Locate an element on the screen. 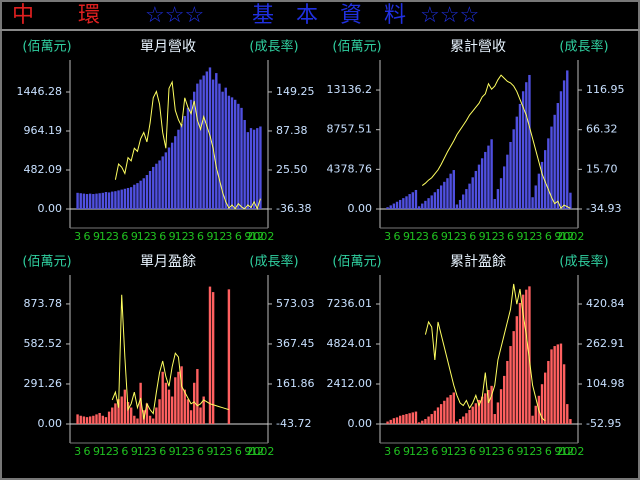 The width and height of the screenshot is (640, 480). y2-tick-label: -52.95 is located at coordinates (603, 423).